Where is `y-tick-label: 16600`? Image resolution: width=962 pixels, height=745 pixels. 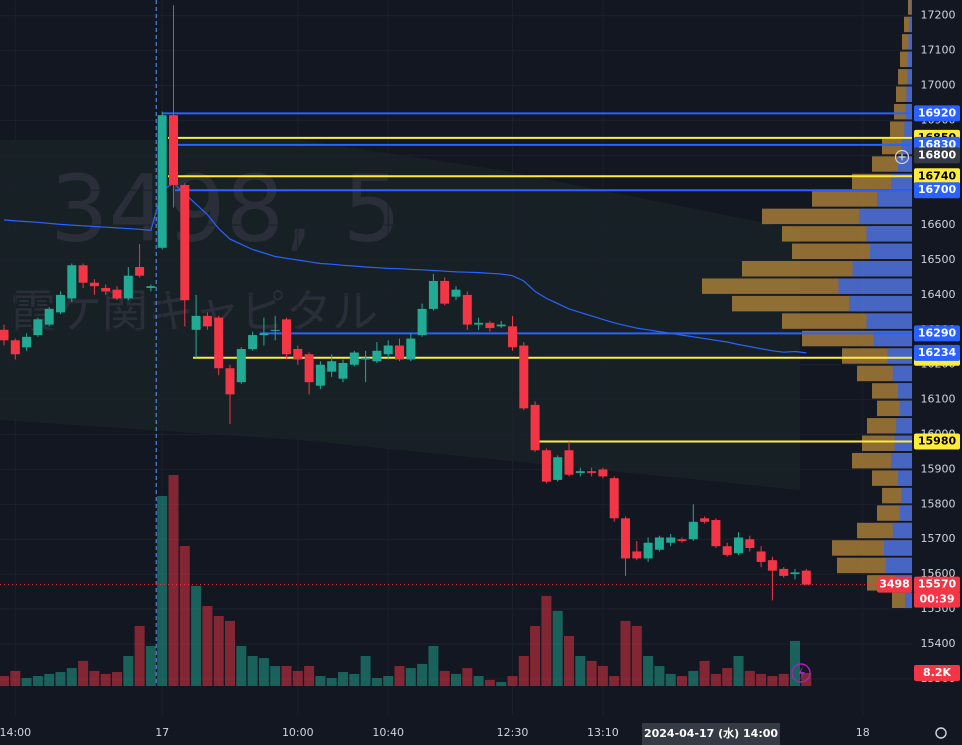 y-tick-label: 16600 is located at coordinates (938, 224).